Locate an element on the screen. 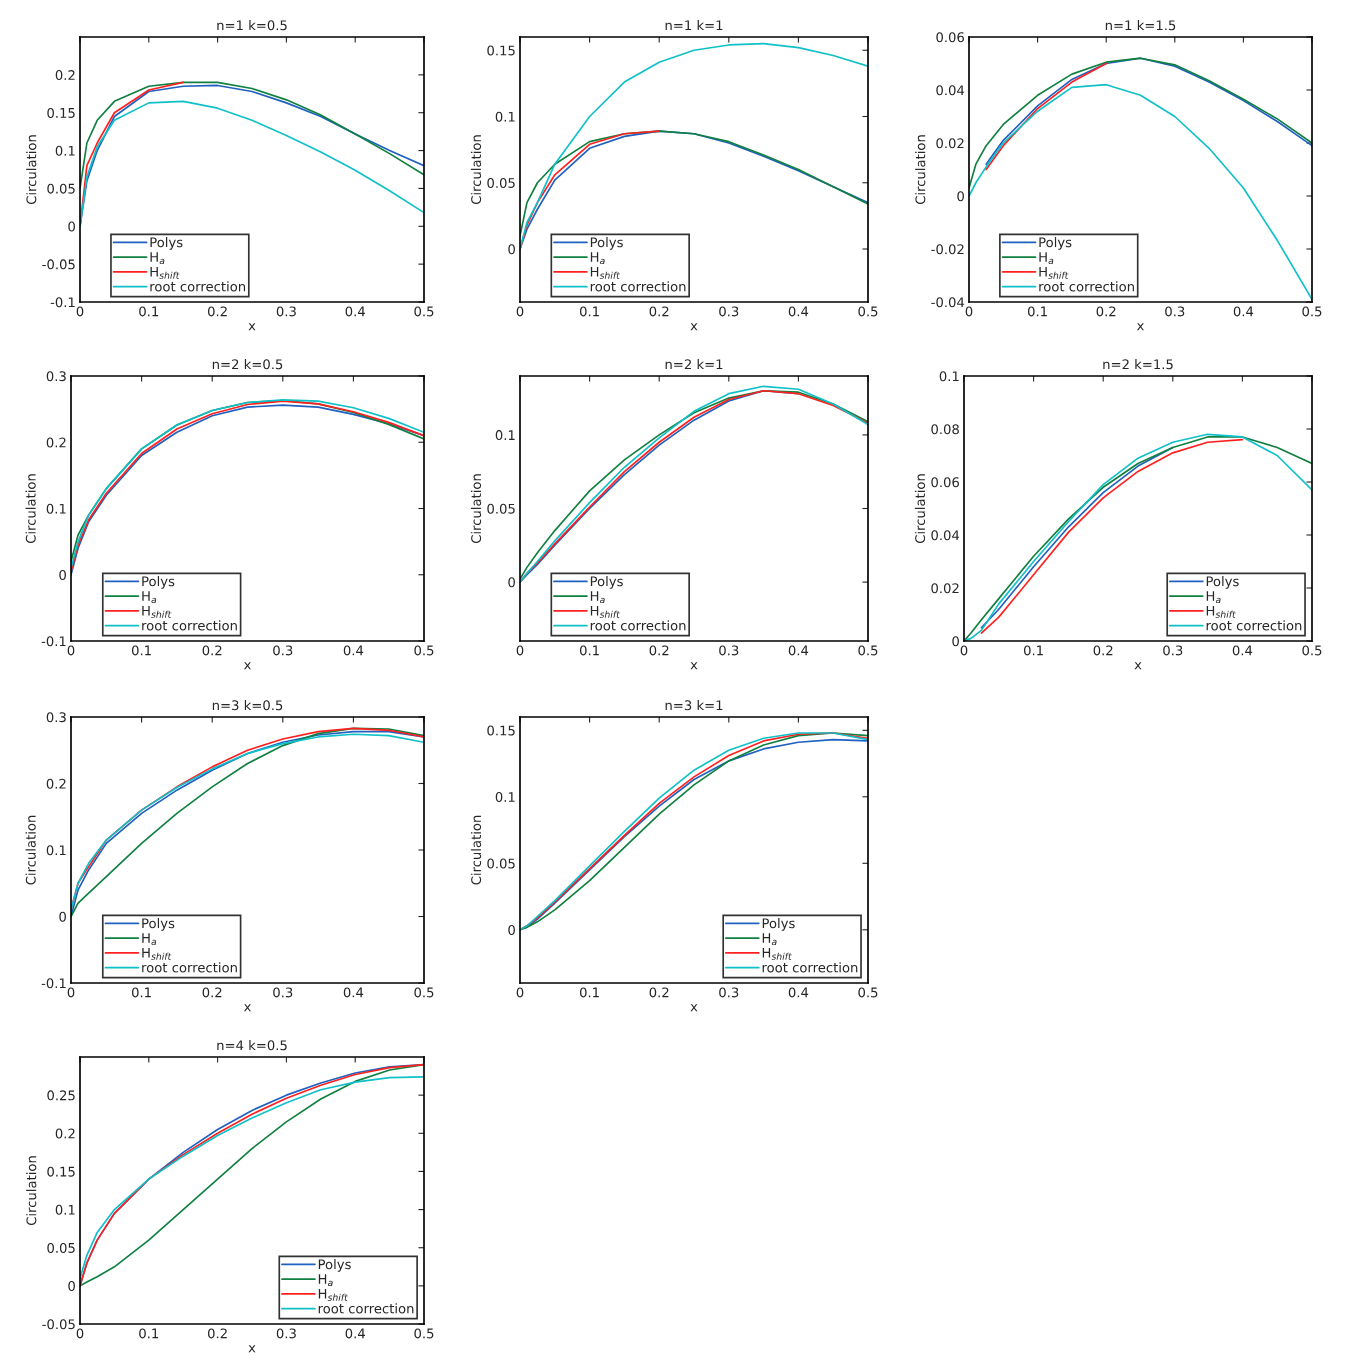  y-tick-label: -0.04 is located at coordinates (948, 302).